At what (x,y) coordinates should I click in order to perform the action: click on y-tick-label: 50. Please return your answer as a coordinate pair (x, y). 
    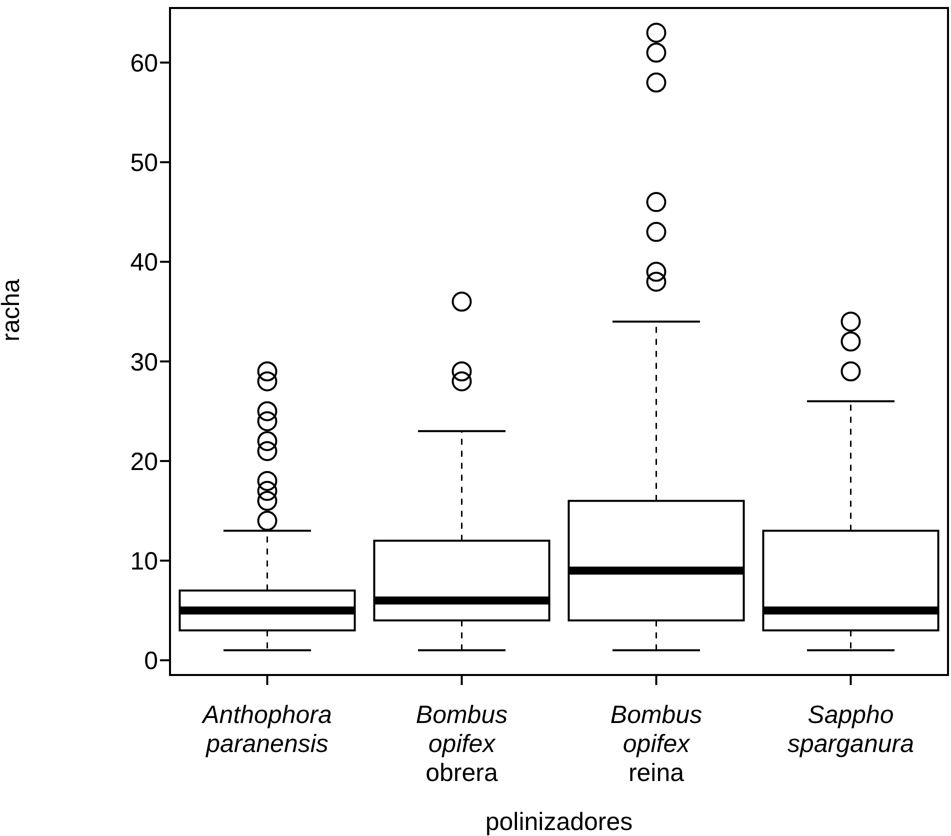
    Looking at the image, I should click on (144, 163).